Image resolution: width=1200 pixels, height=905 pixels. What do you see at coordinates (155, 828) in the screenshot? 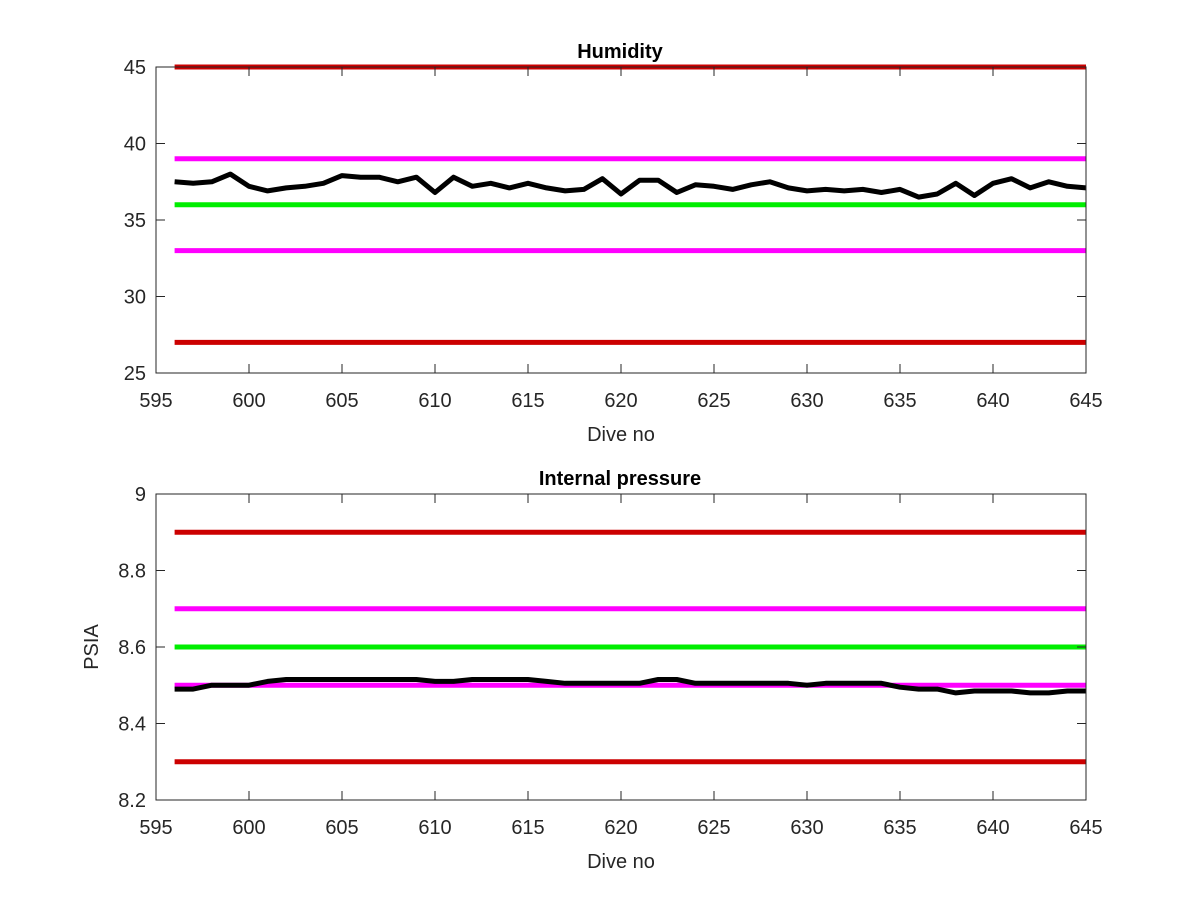
I see `pressure-x-tick-label-0: 595` at bounding box center [155, 828].